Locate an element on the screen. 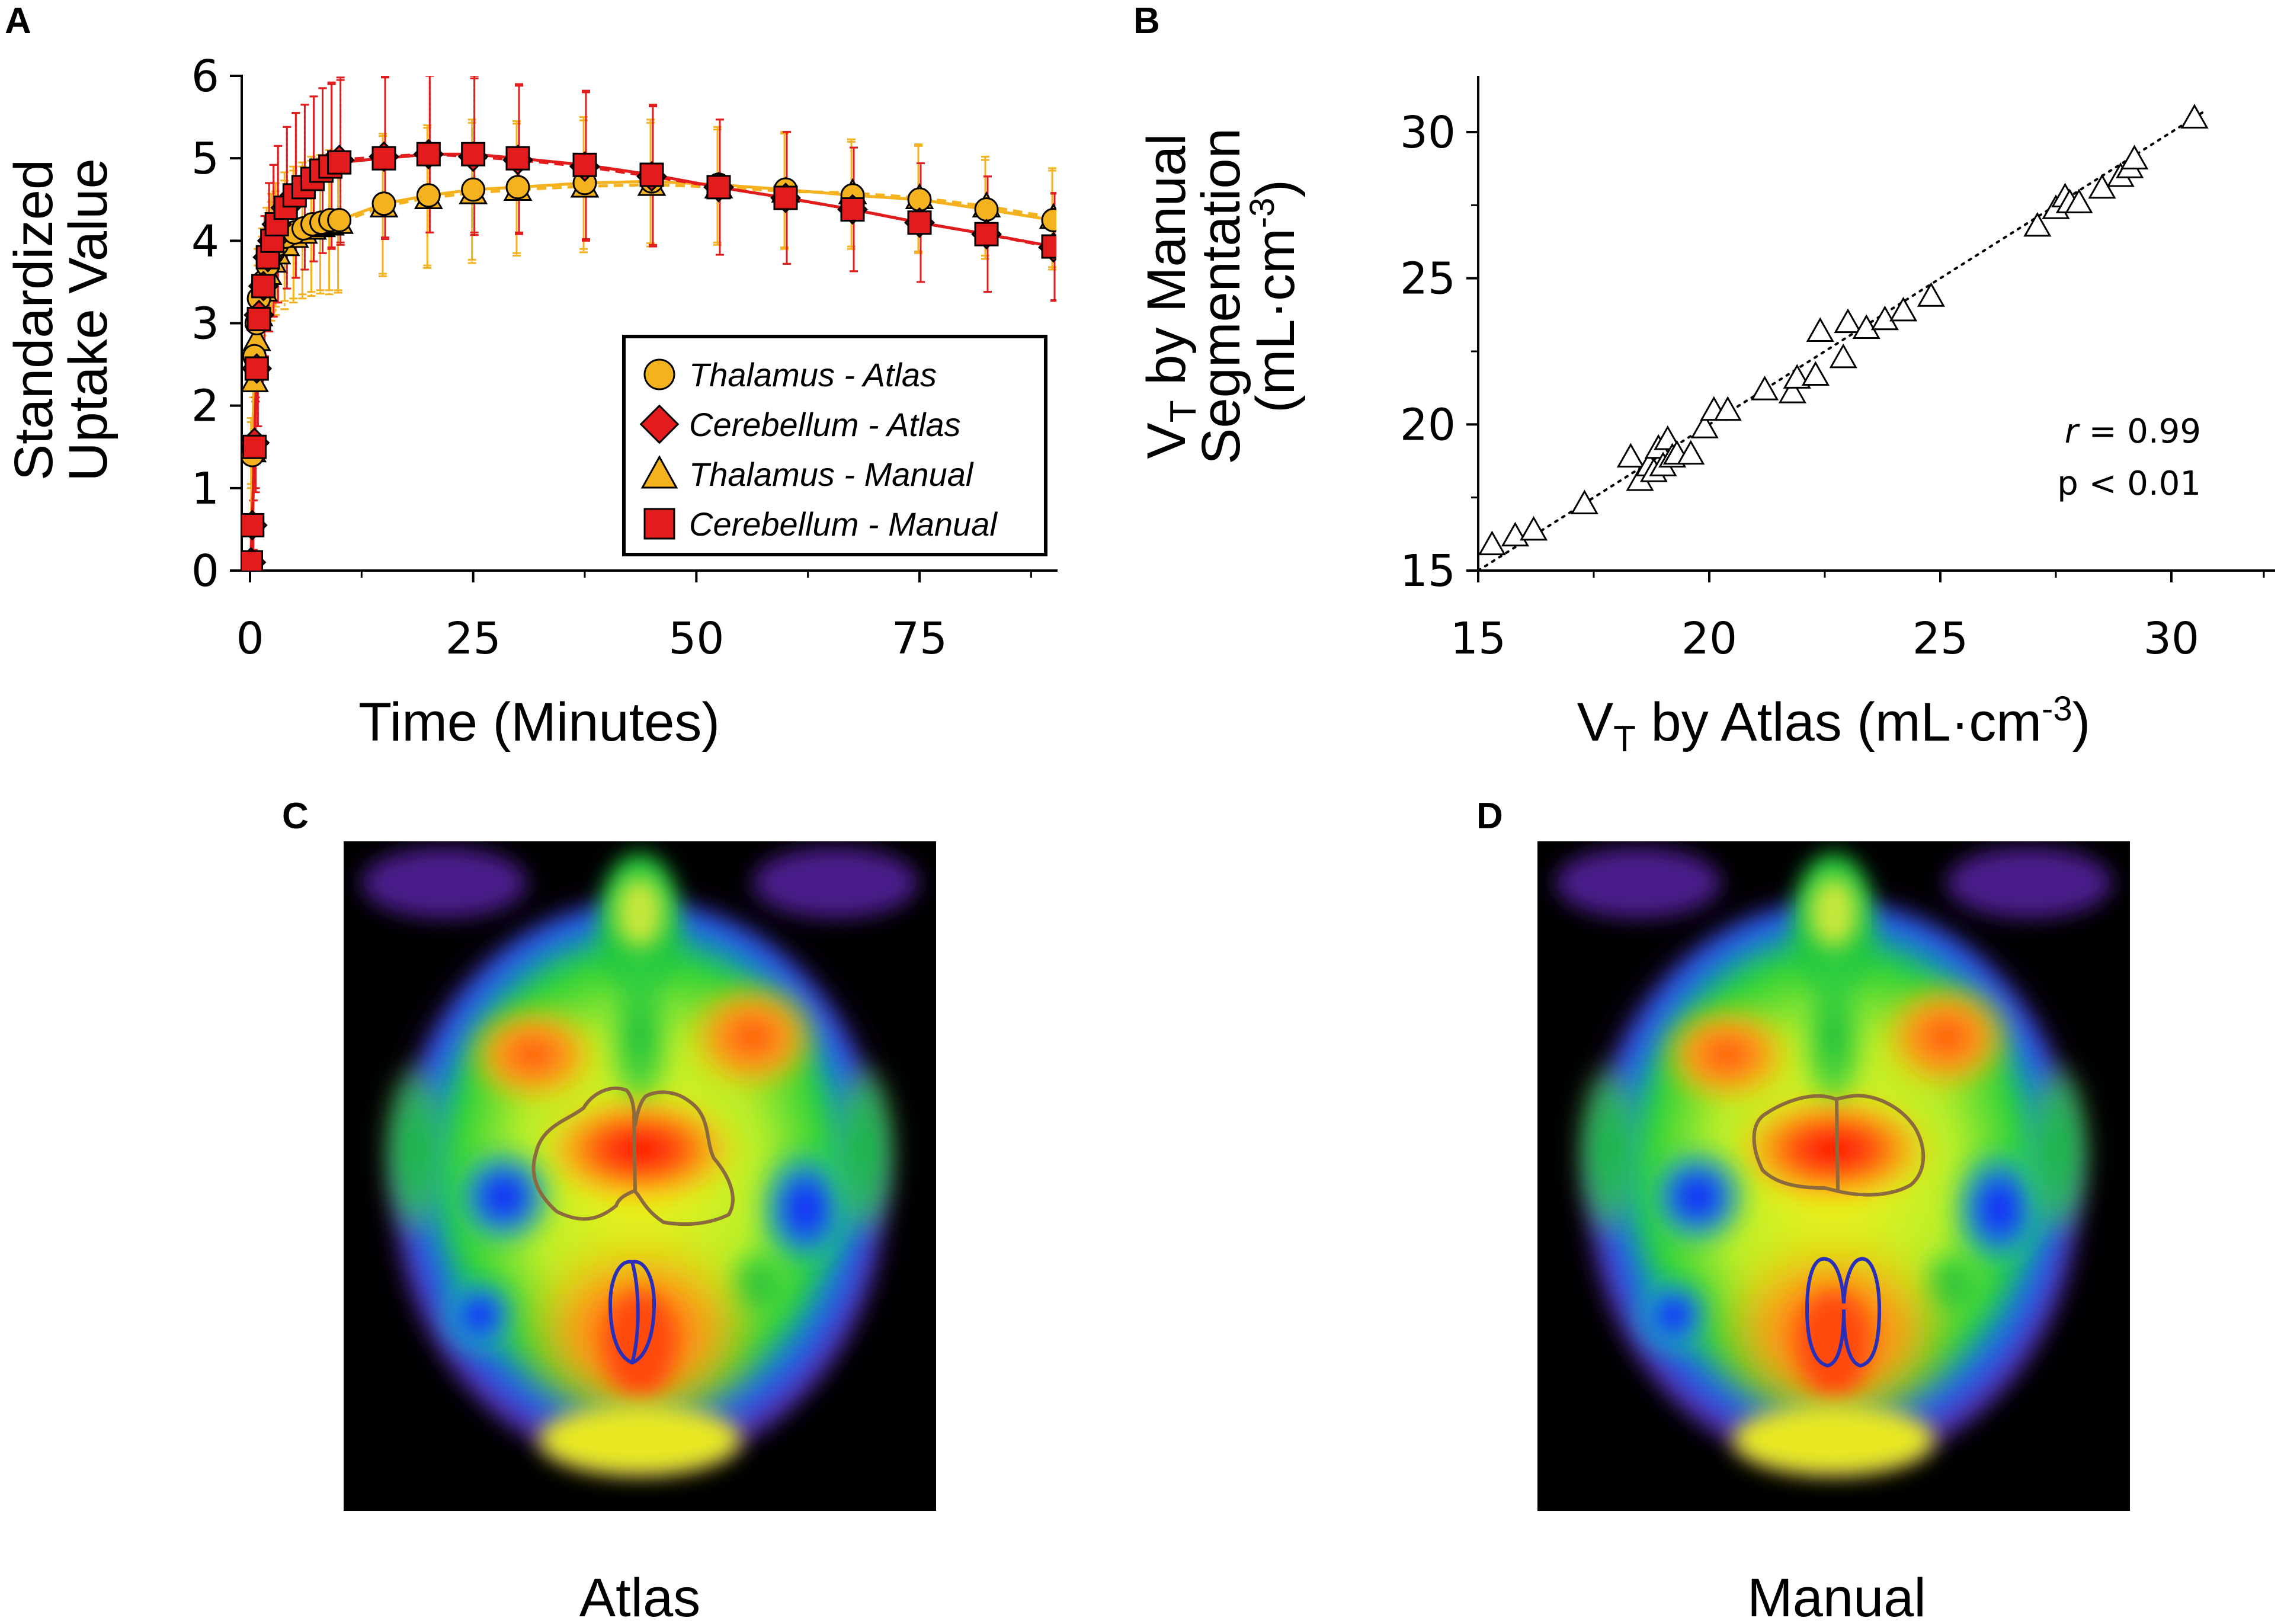 The width and height of the screenshot is (2281, 1624). legend-label: Thalamus - Atlas is located at coordinates (813, 374).